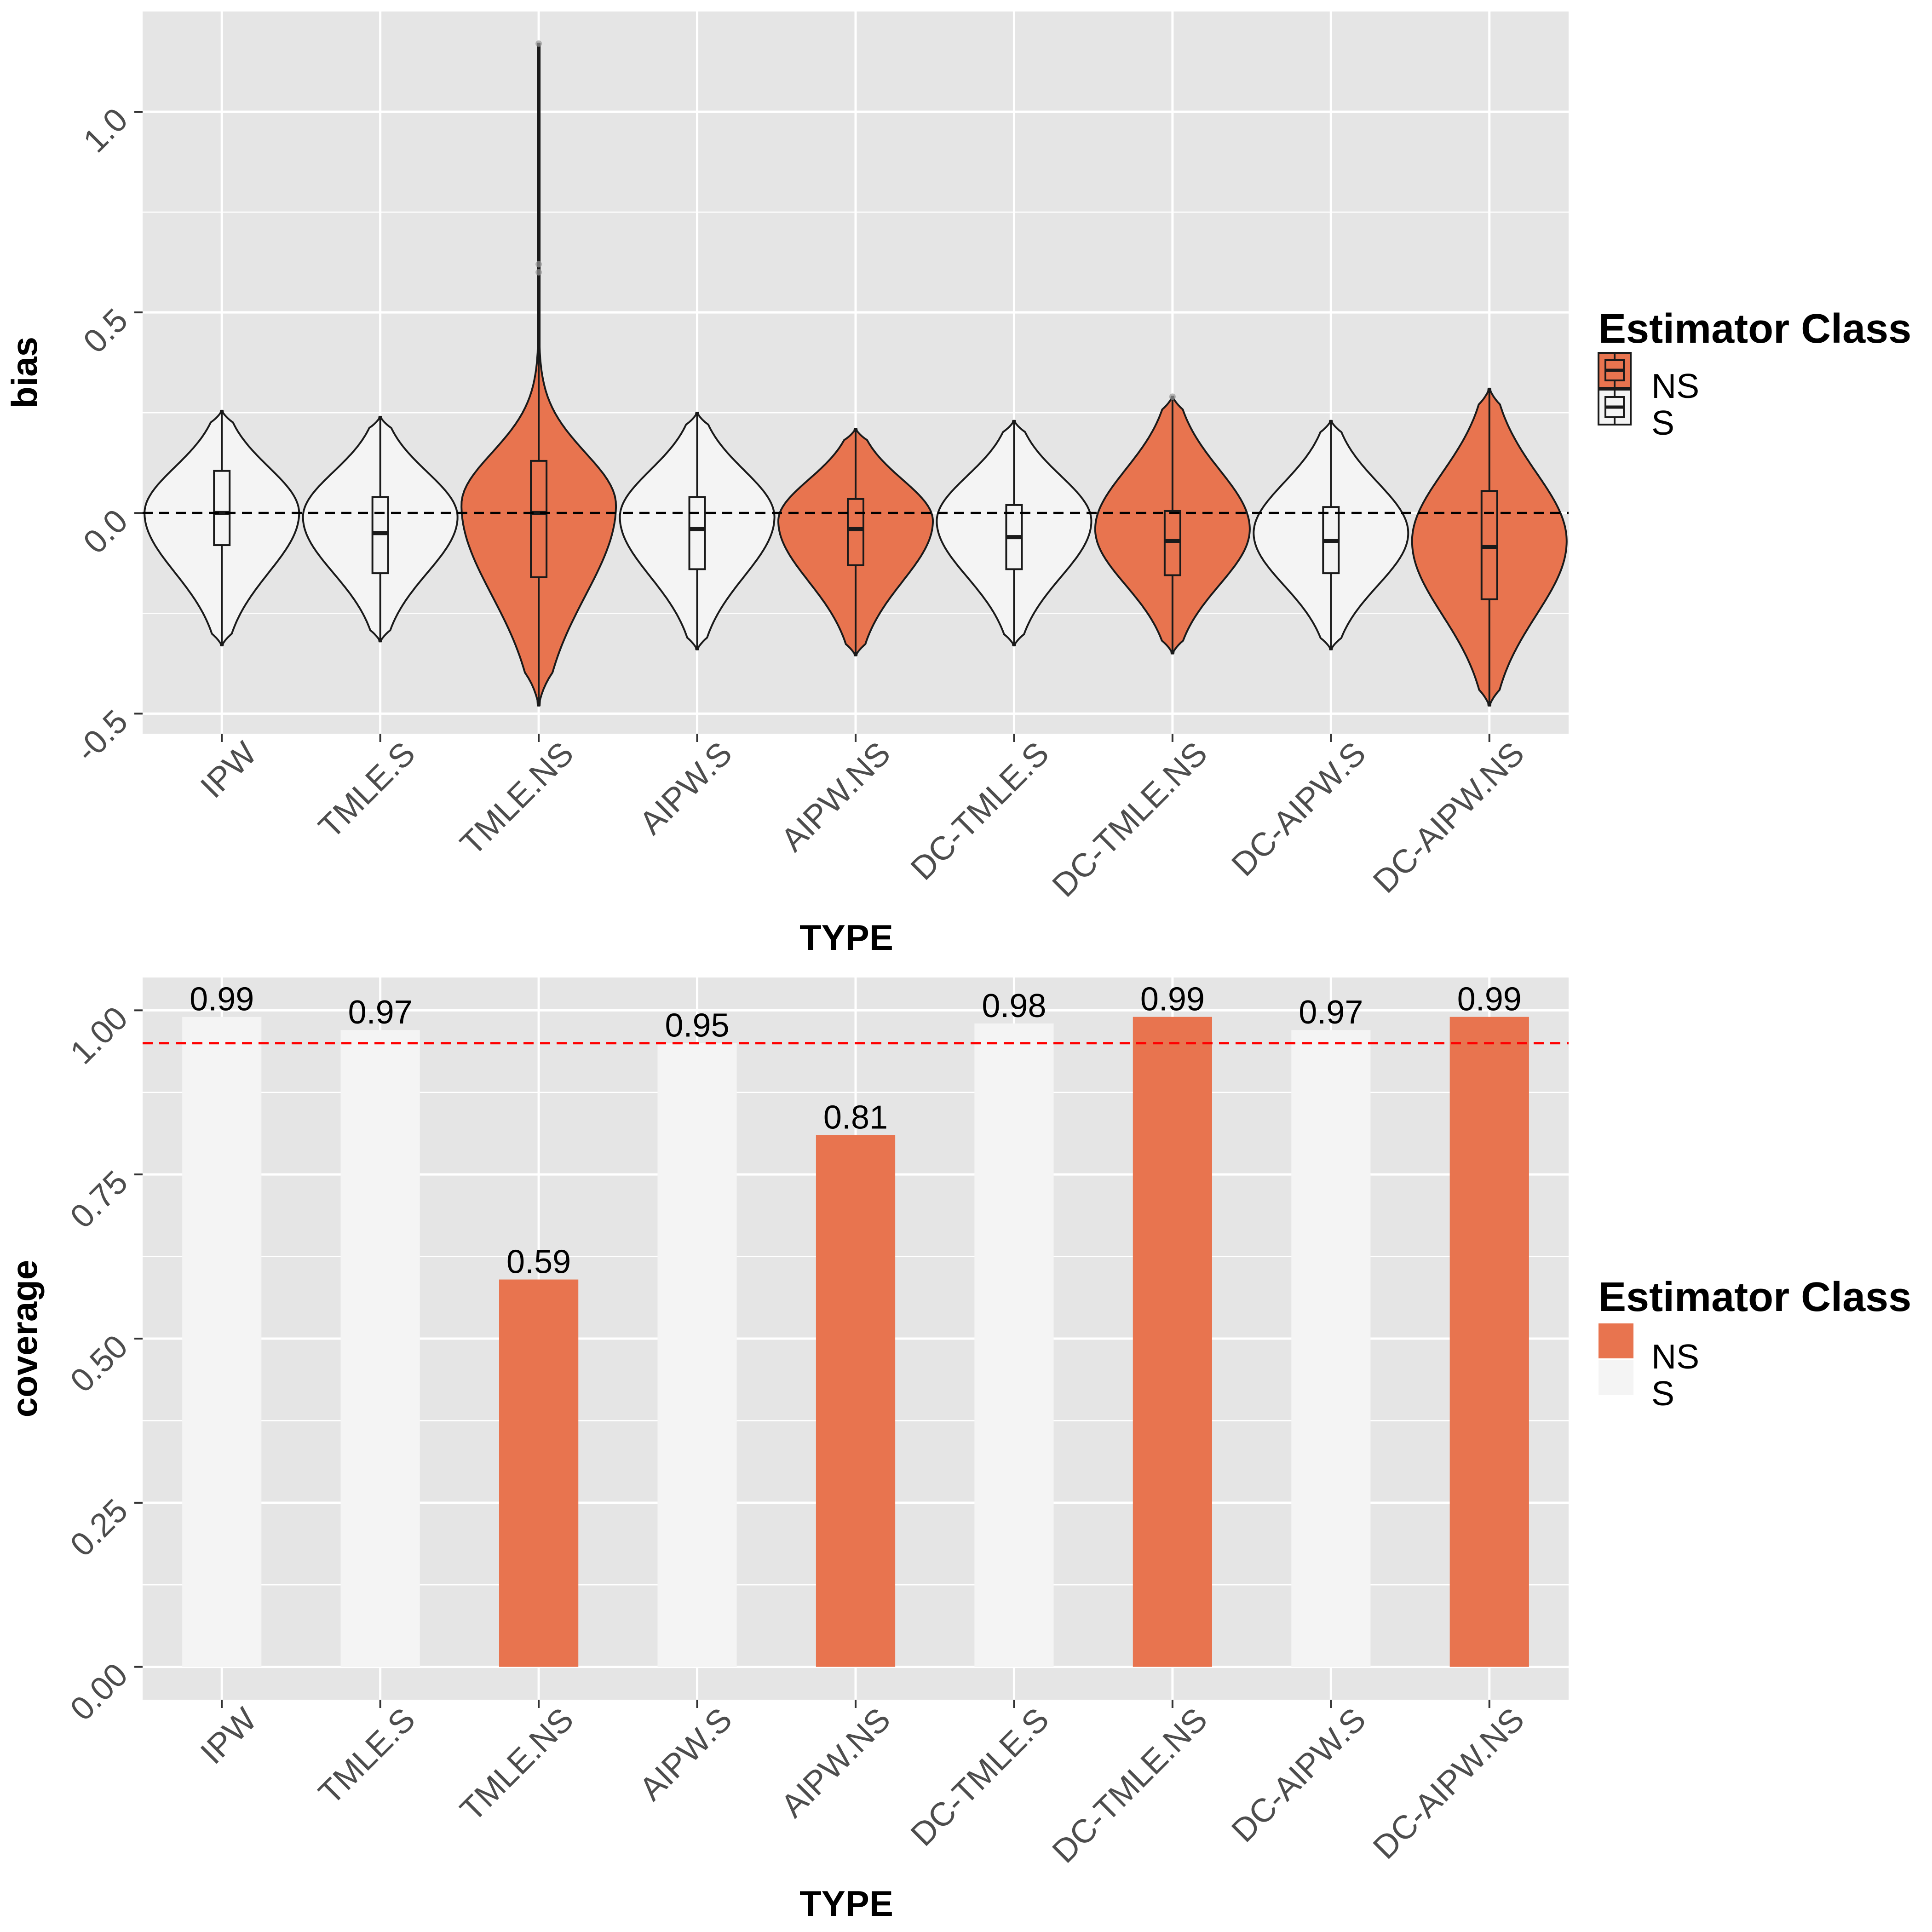 The image size is (1932, 1932). Describe the element at coordinates (222, 1342) in the screenshot. I see `bar-ipw` at that location.